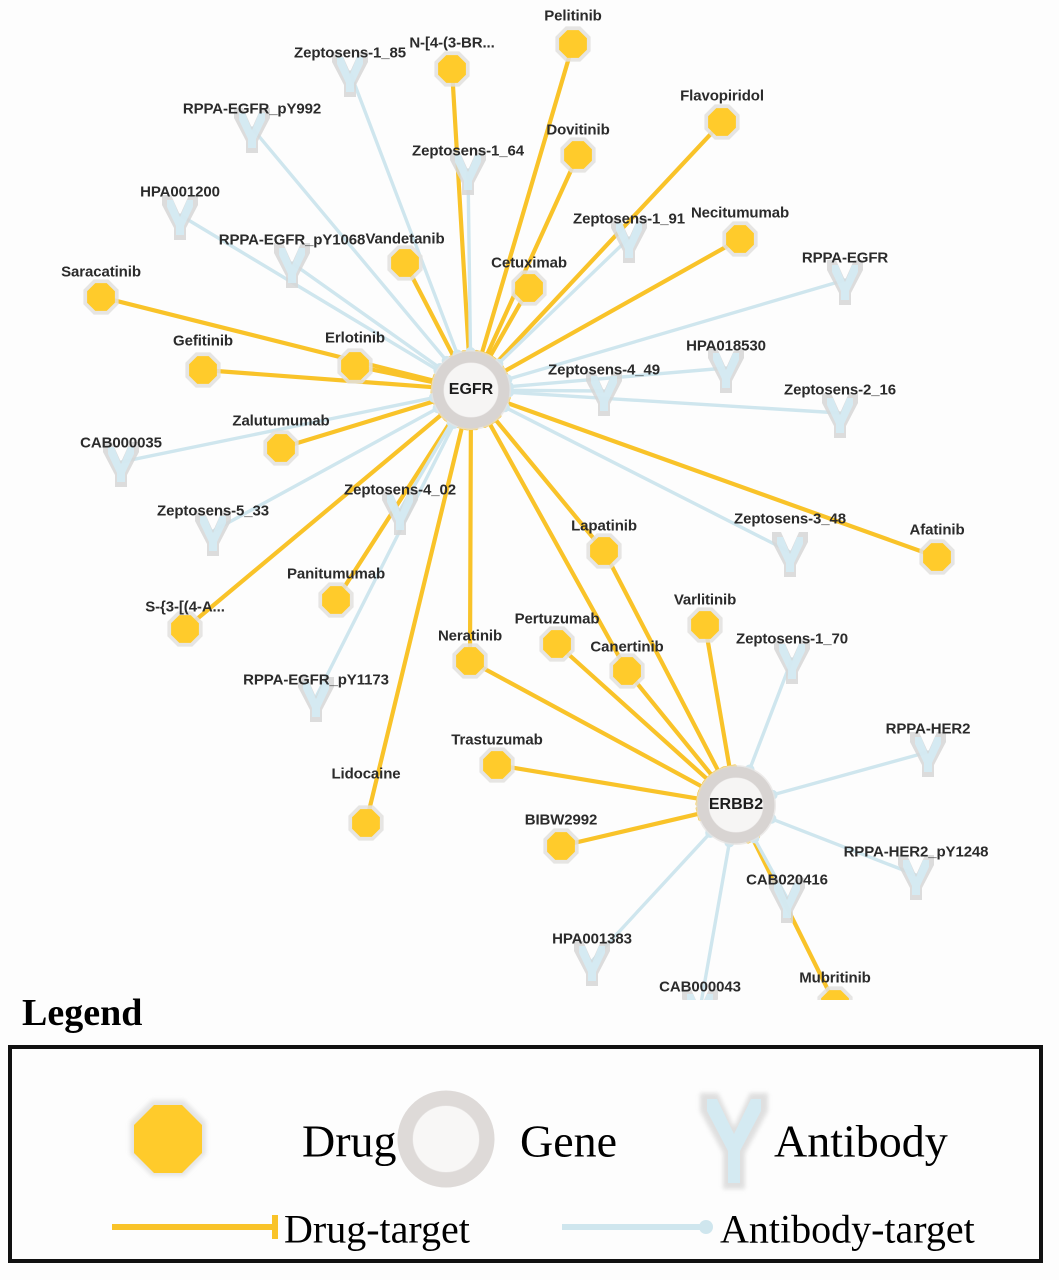 The image size is (1059, 1280). I want to click on legend-label-antibody-target: Antibody-target, so click(847, 1229).